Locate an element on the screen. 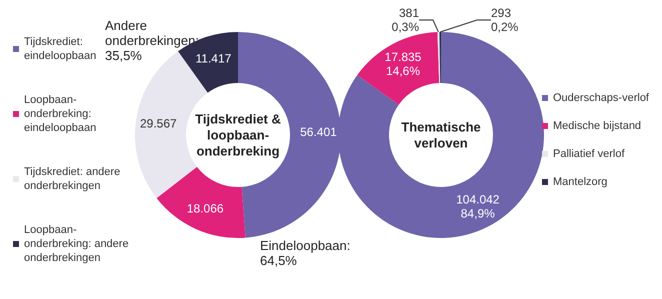 The height and width of the screenshot is (299, 662). data-label: 11.417 is located at coordinates (213, 58).